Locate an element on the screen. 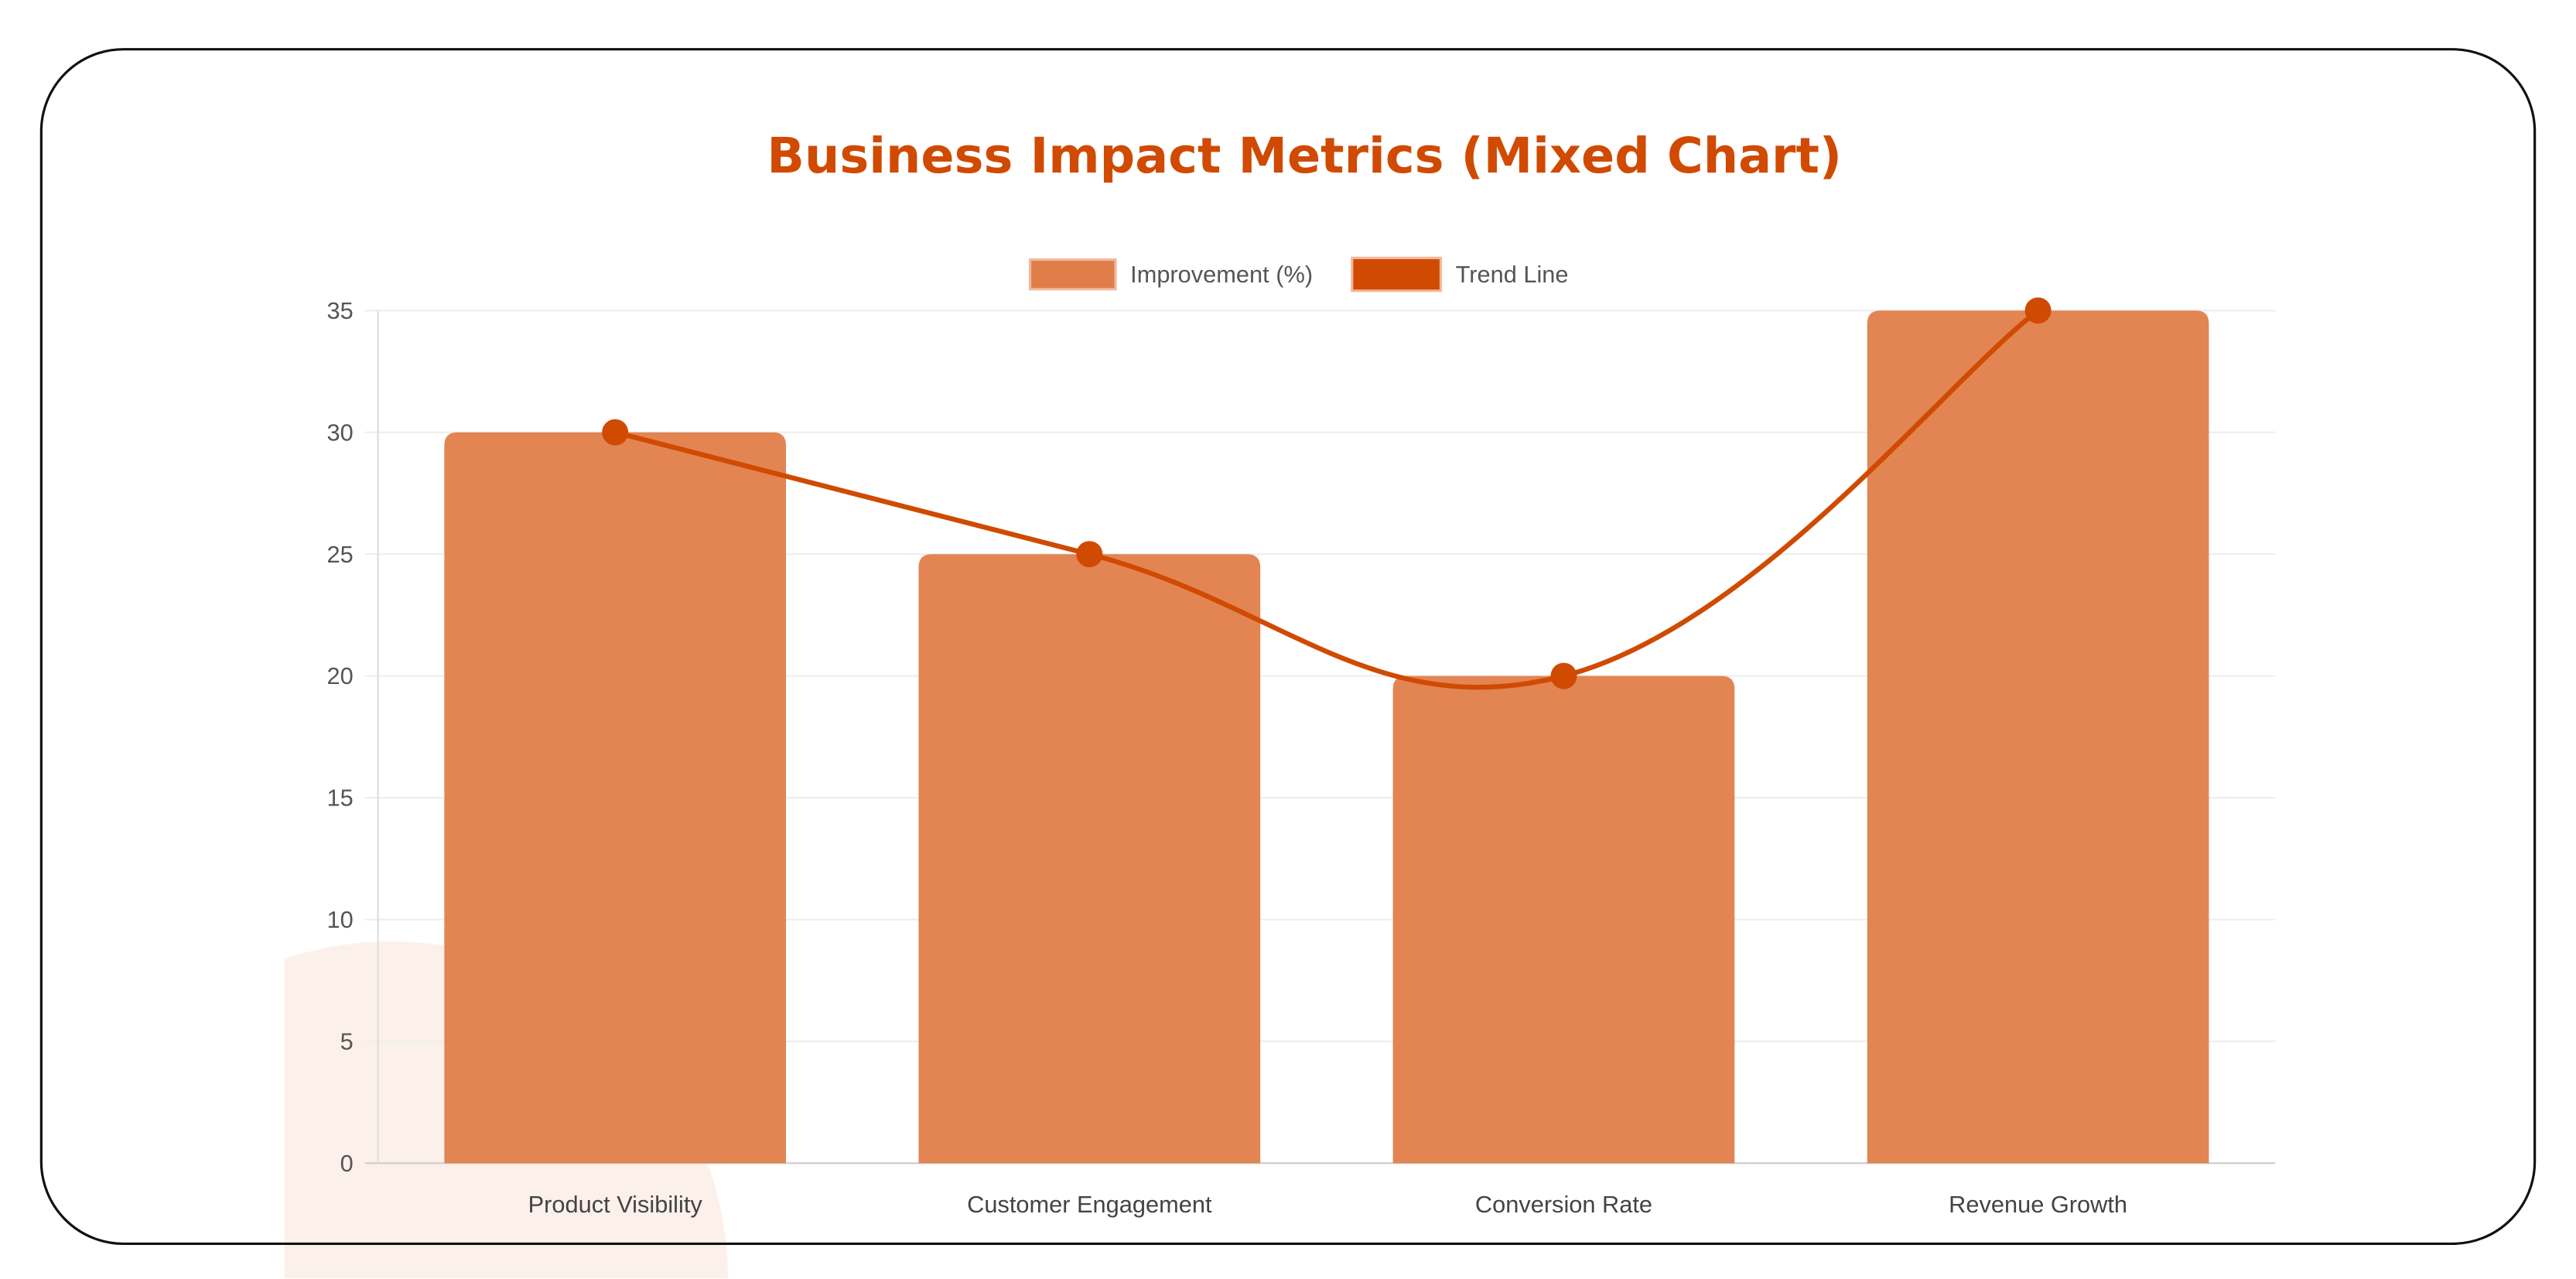 This screenshot has height=1279, width=2576. y-axis: 0 5 10 15 20 25 30 35 is located at coordinates (353, 737).